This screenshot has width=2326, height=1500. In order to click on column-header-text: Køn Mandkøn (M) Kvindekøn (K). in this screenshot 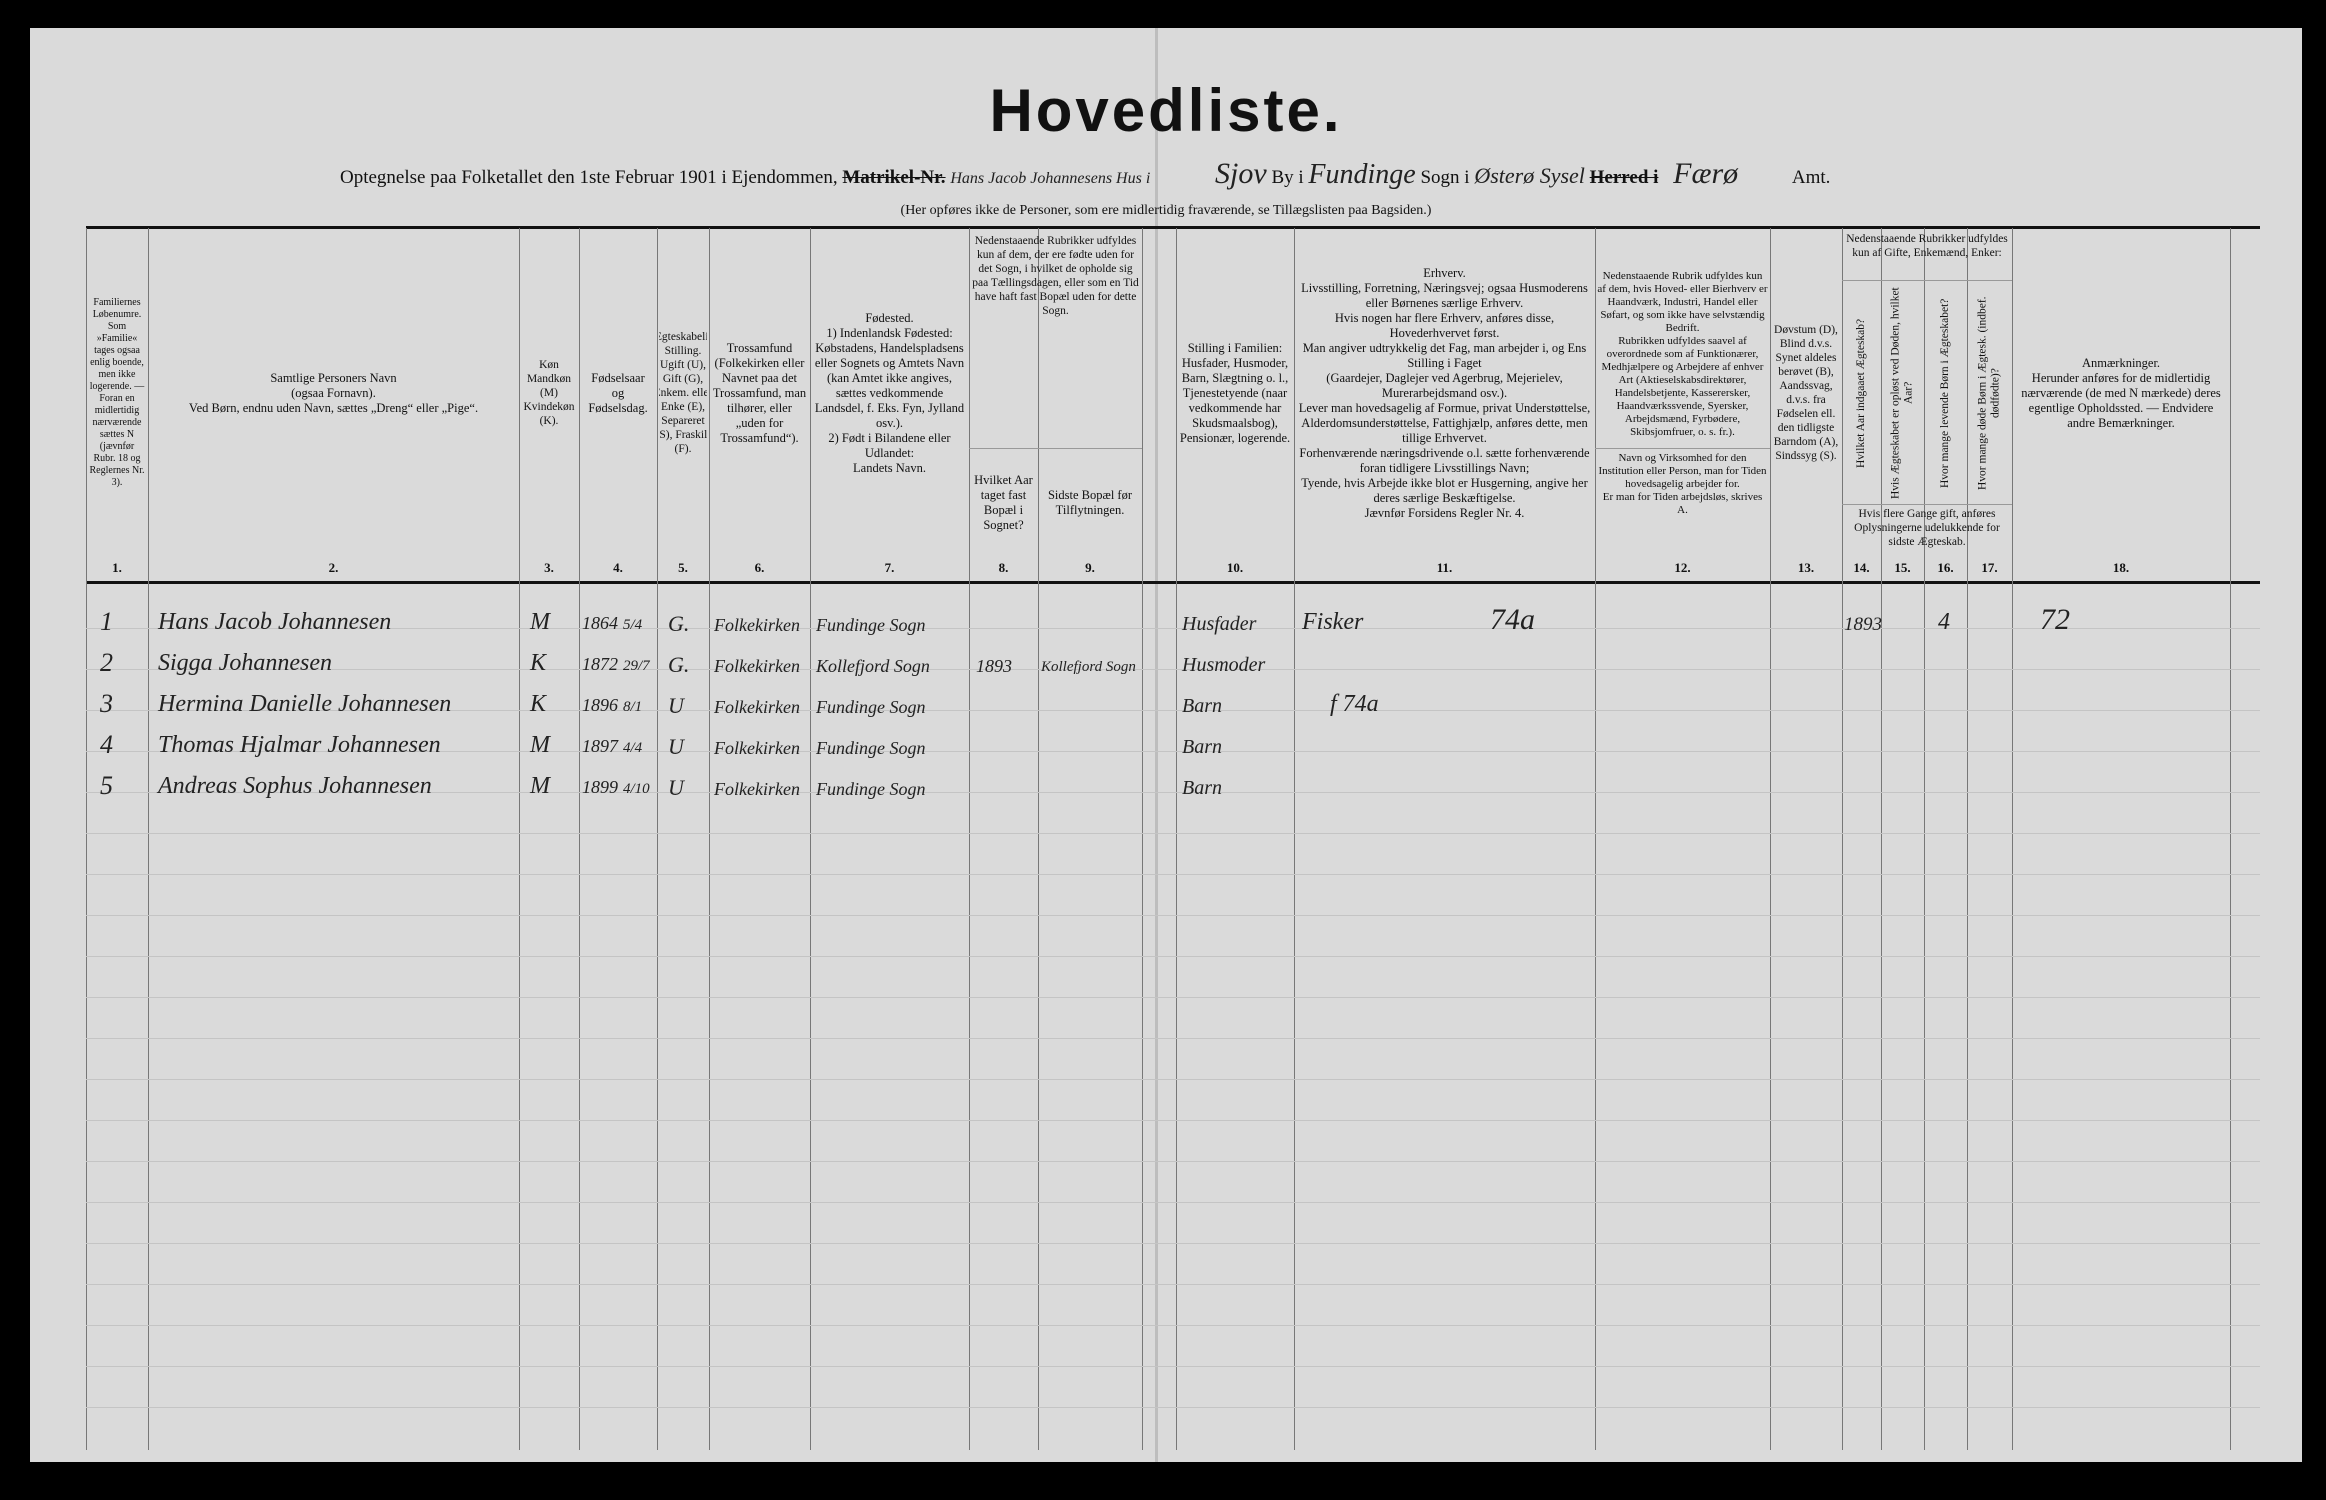, I will do `click(549, 393)`.